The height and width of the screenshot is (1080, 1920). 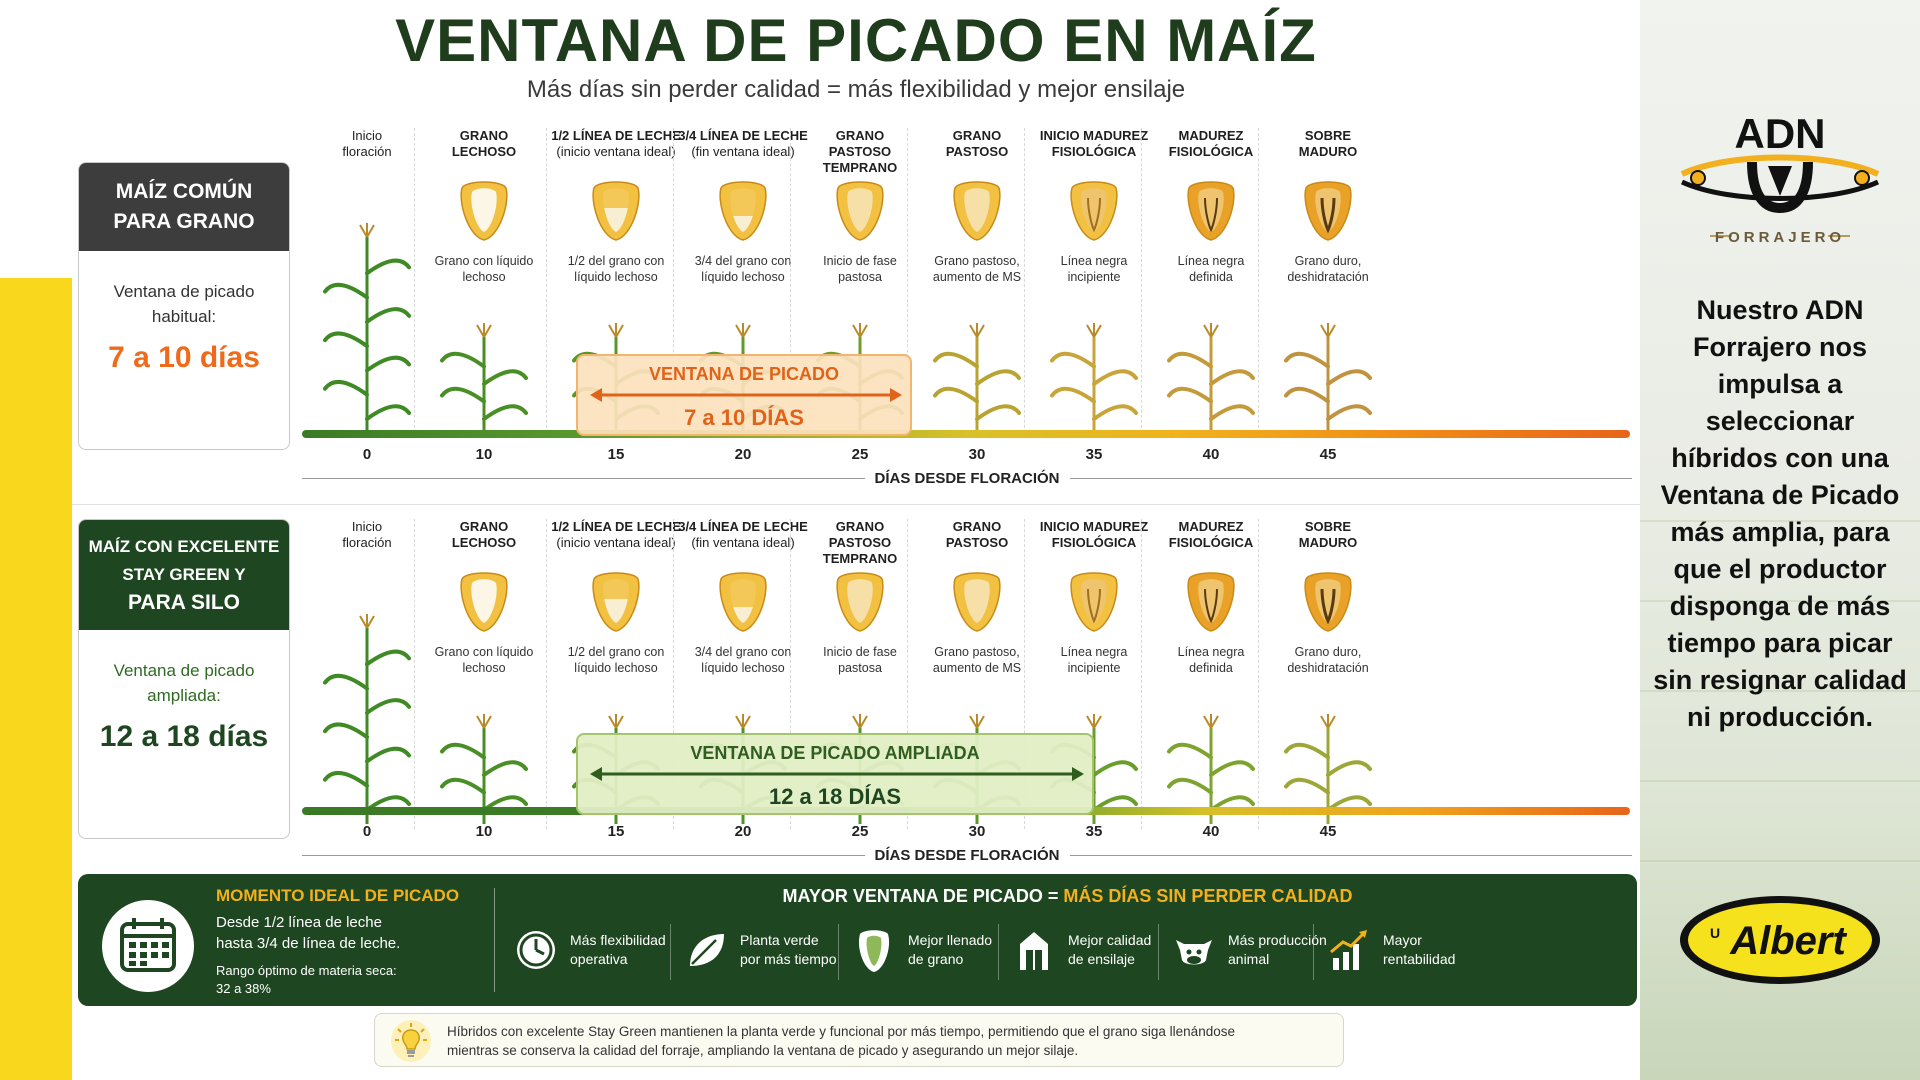 What do you see at coordinates (1211, 454) in the screenshot?
I see `day-tick-label: 40` at bounding box center [1211, 454].